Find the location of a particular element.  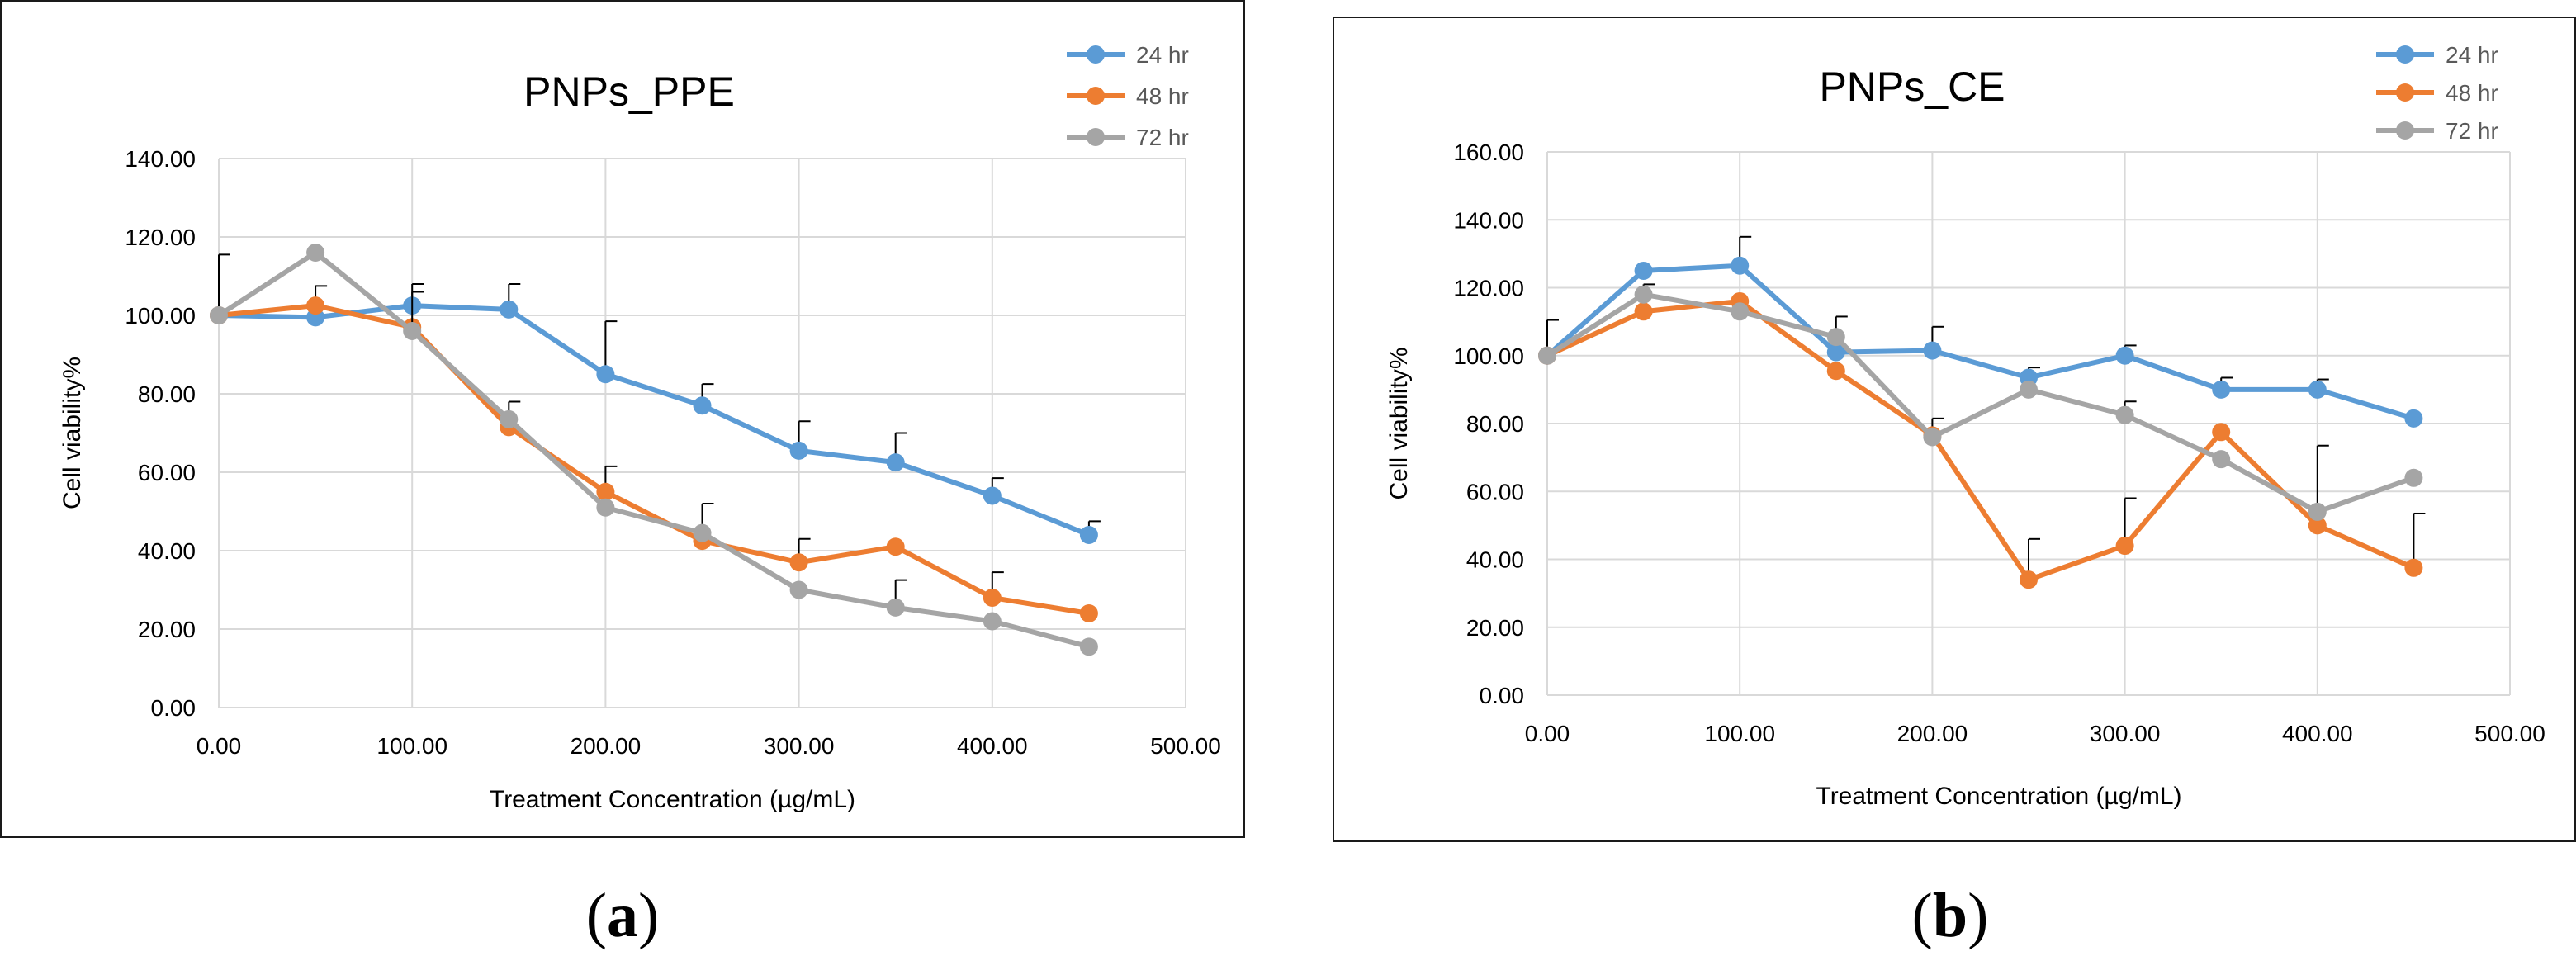

y-tick-label: 0.00 is located at coordinates (1502, 695).